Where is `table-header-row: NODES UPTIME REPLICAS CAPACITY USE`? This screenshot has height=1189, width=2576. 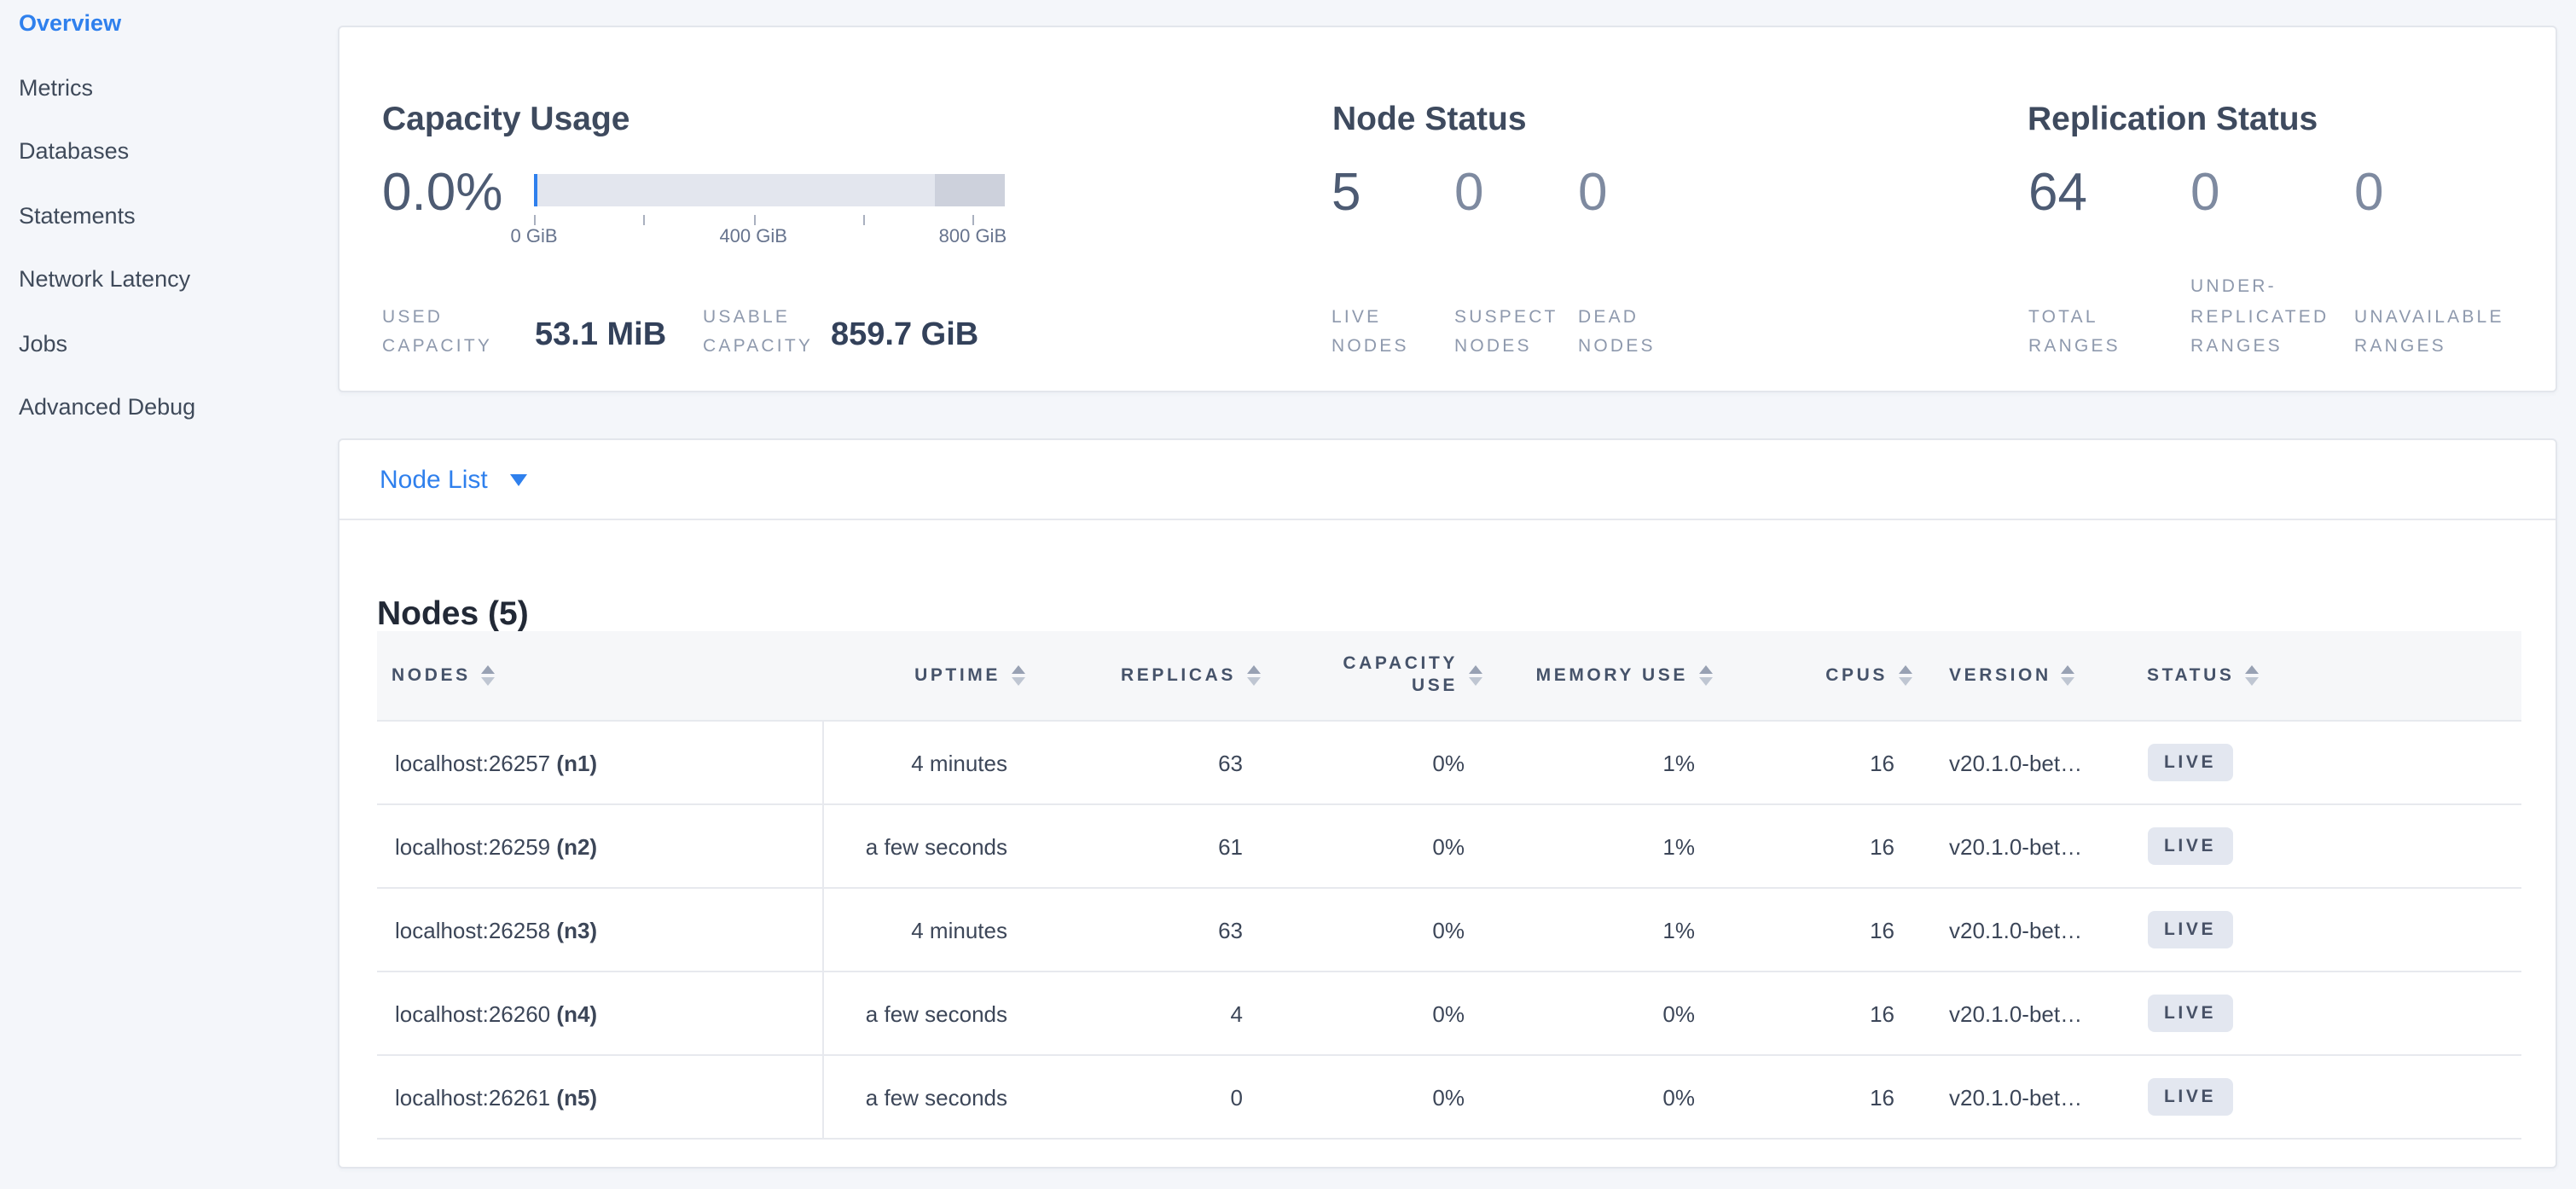
table-header-row: NODES UPTIME REPLICAS CAPACITY USE is located at coordinates (1448, 676).